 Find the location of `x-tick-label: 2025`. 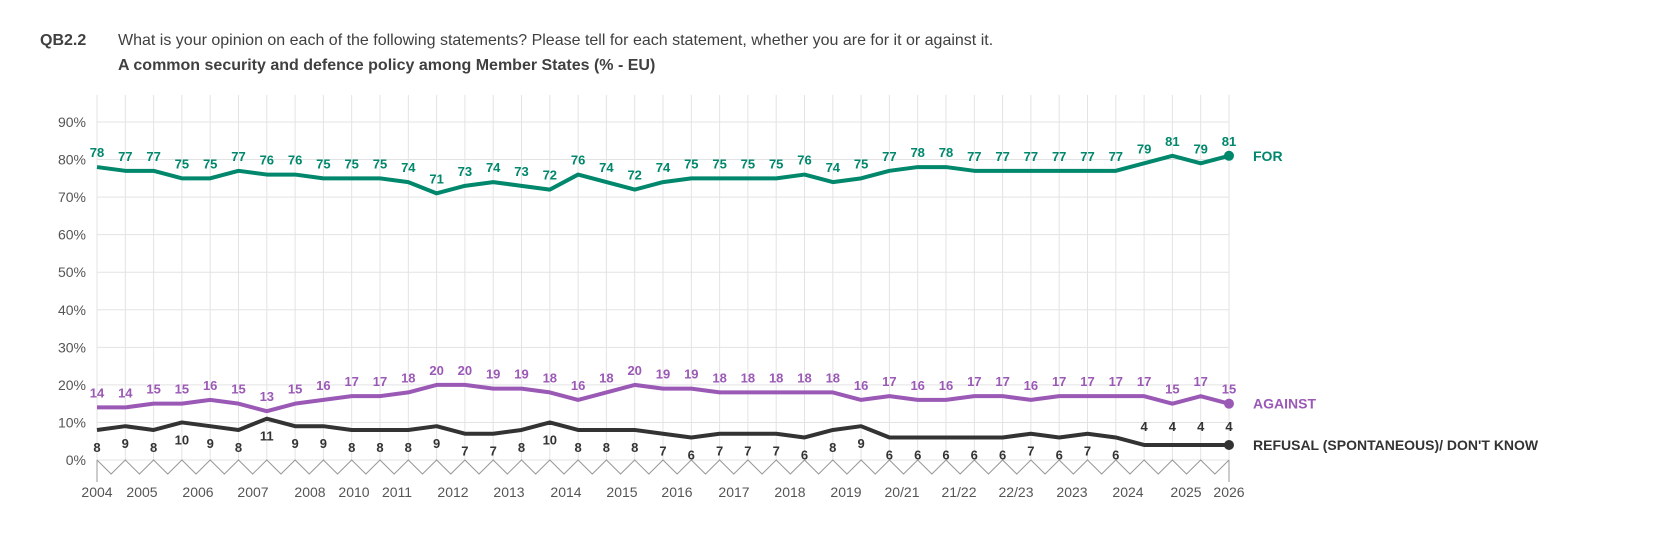

x-tick-label: 2025 is located at coordinates (1185, 492).